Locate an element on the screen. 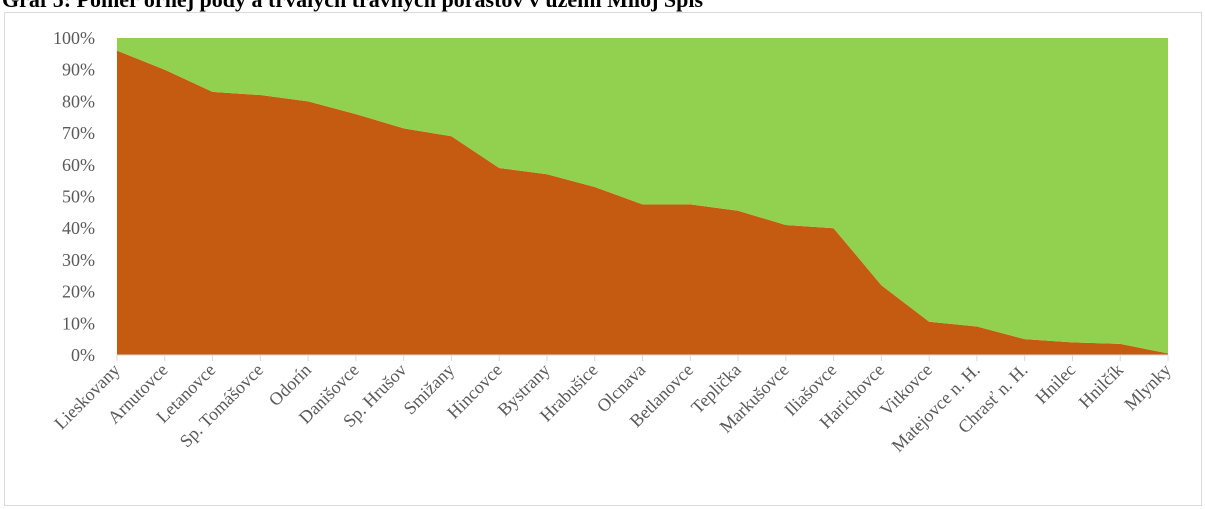  y-tick-label: 30% is located at coordinates (78, 260).